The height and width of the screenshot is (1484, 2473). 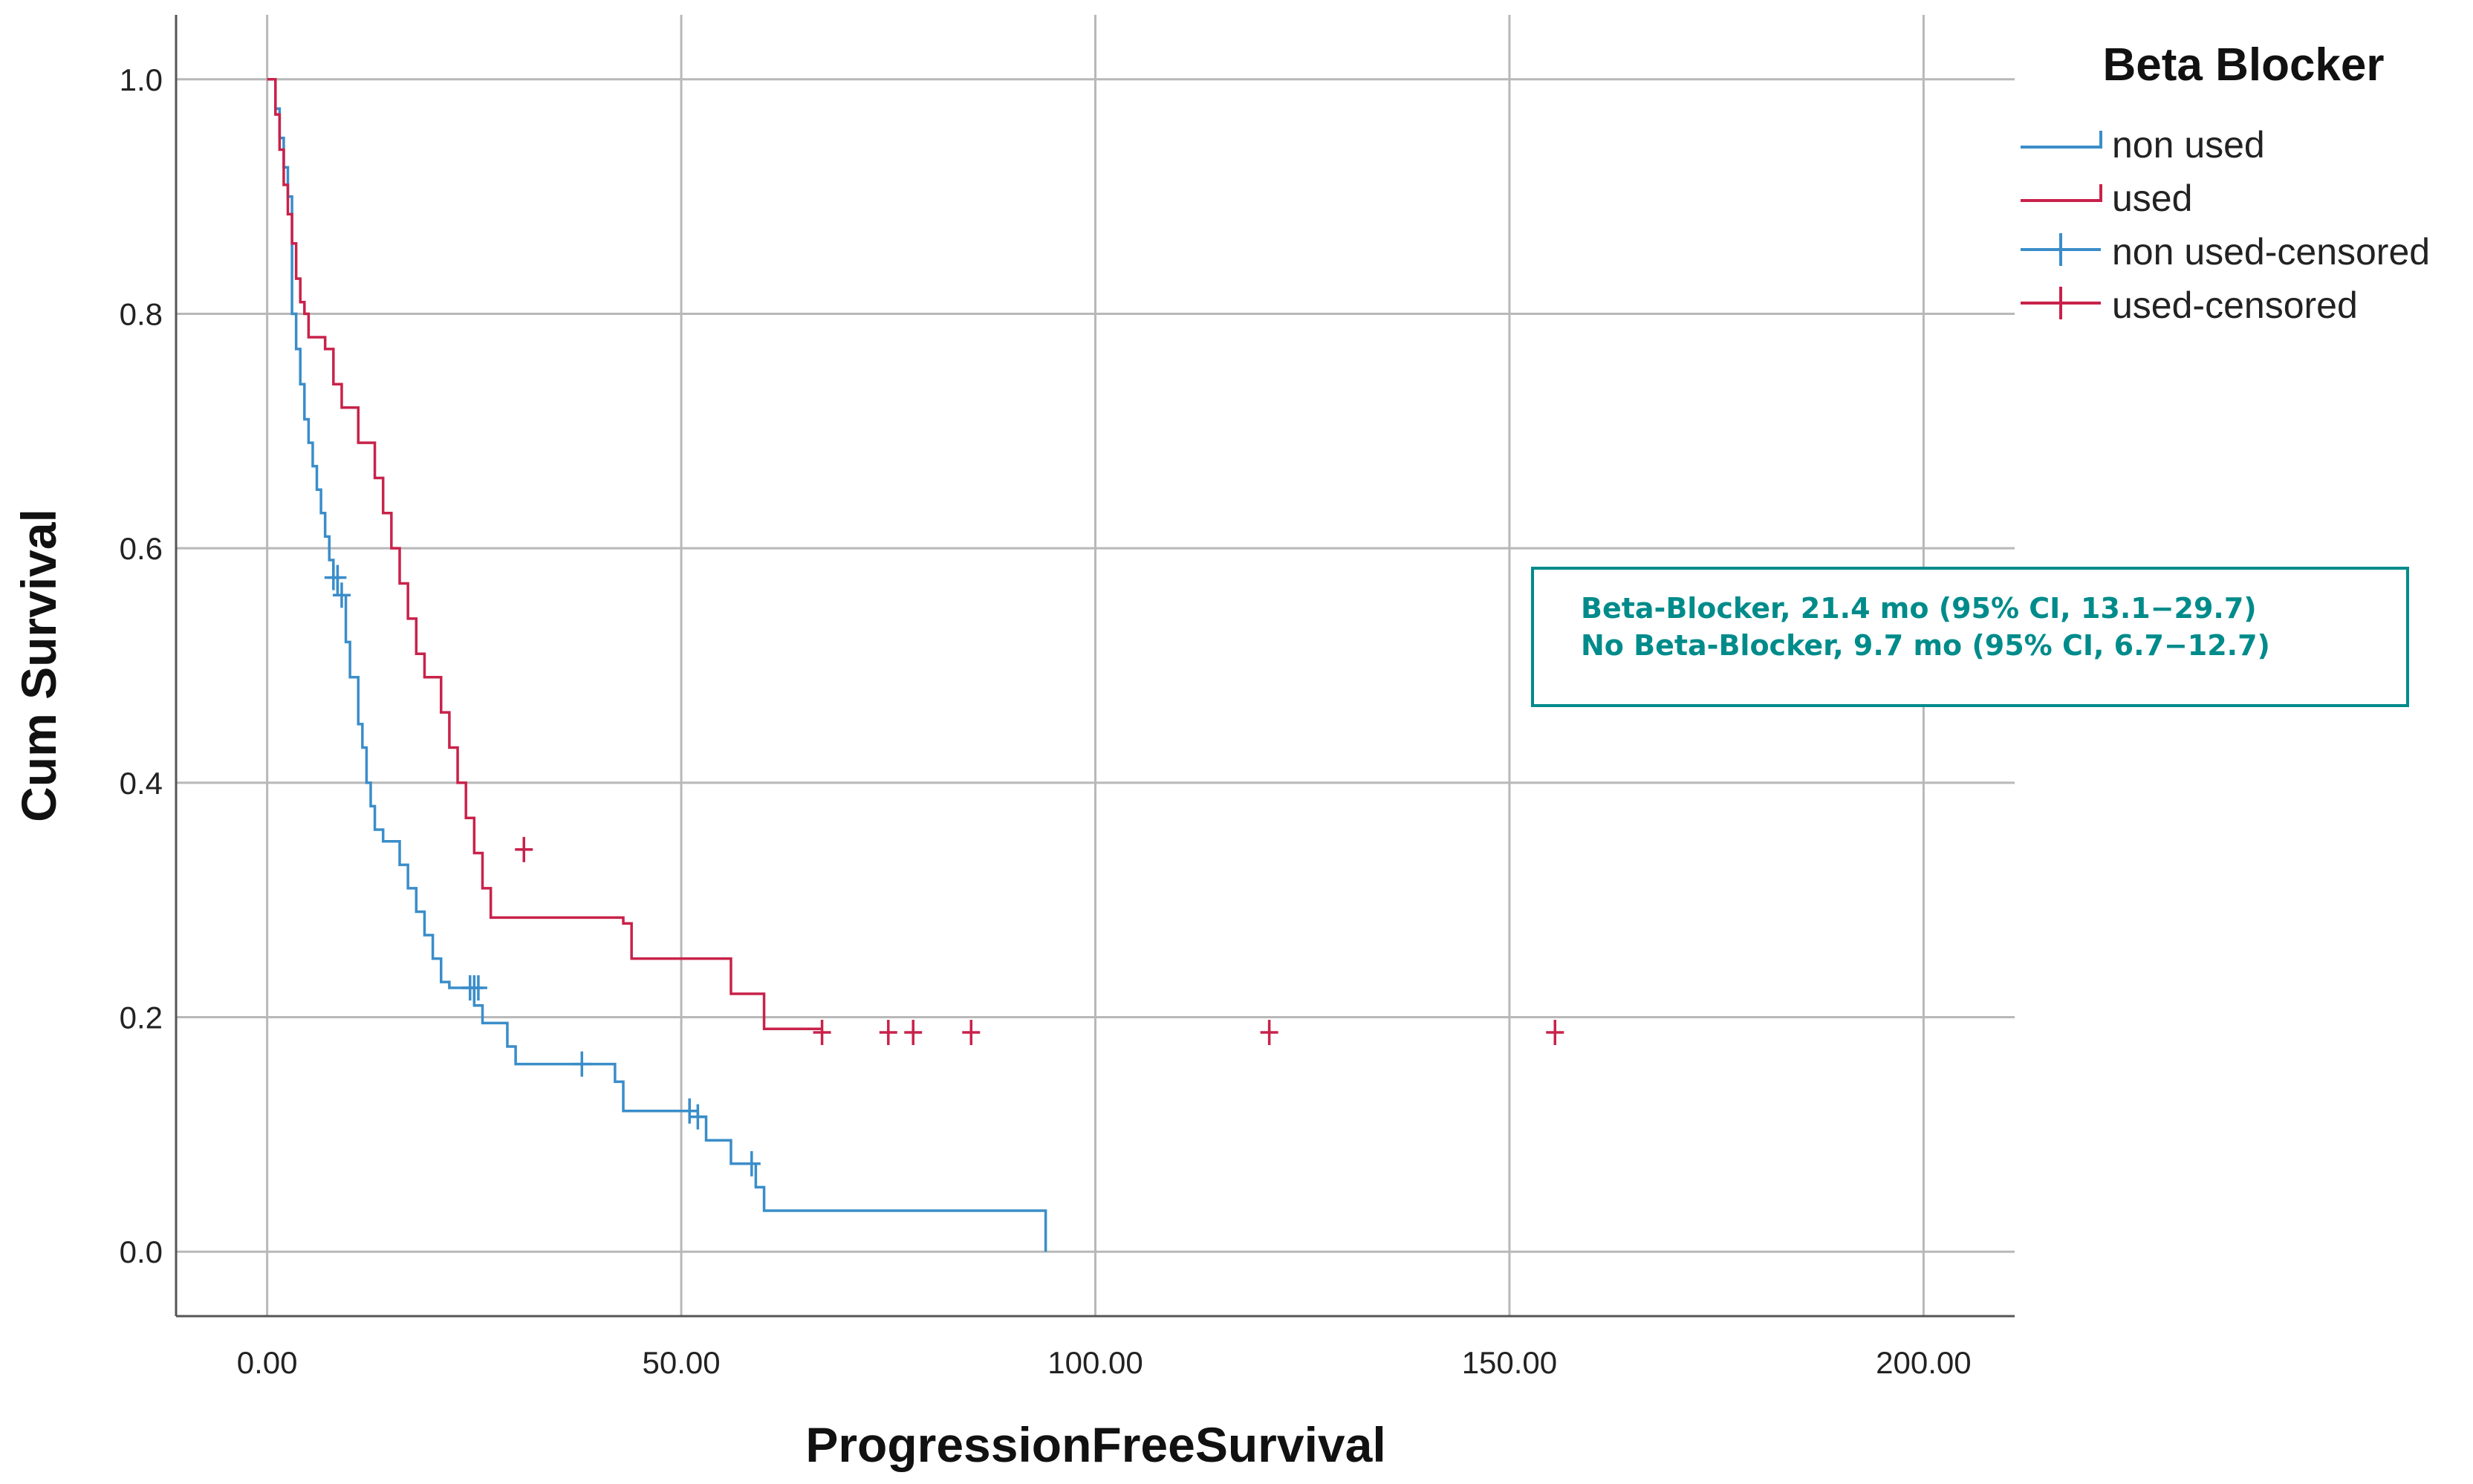 I want to click on legend-item-used-censored: used-censored, so click(x=2189, y=305).